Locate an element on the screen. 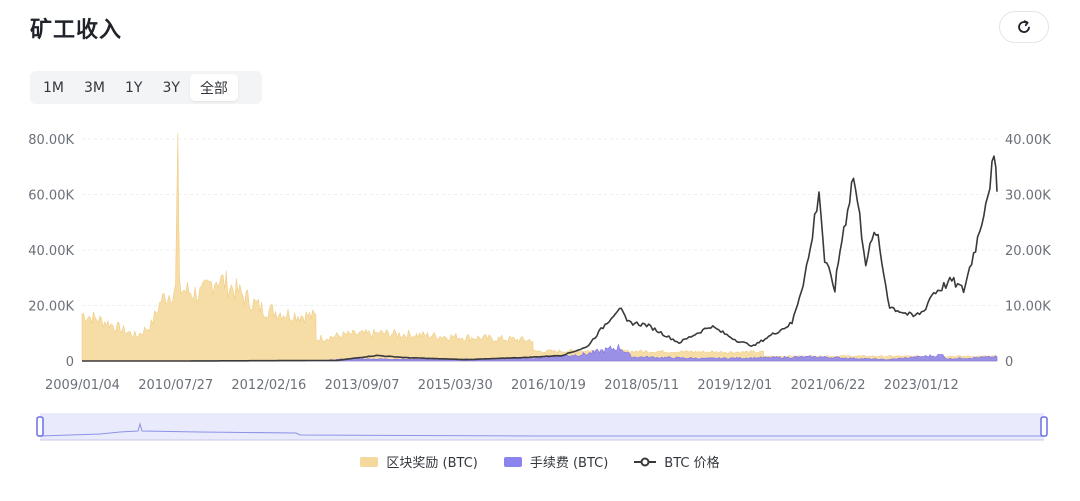 Image resolution: width=1080 pixels, height=501 pixels. legend-item-block-reward: 区块奖励 (BTC) is located at coordinates (419, 461).